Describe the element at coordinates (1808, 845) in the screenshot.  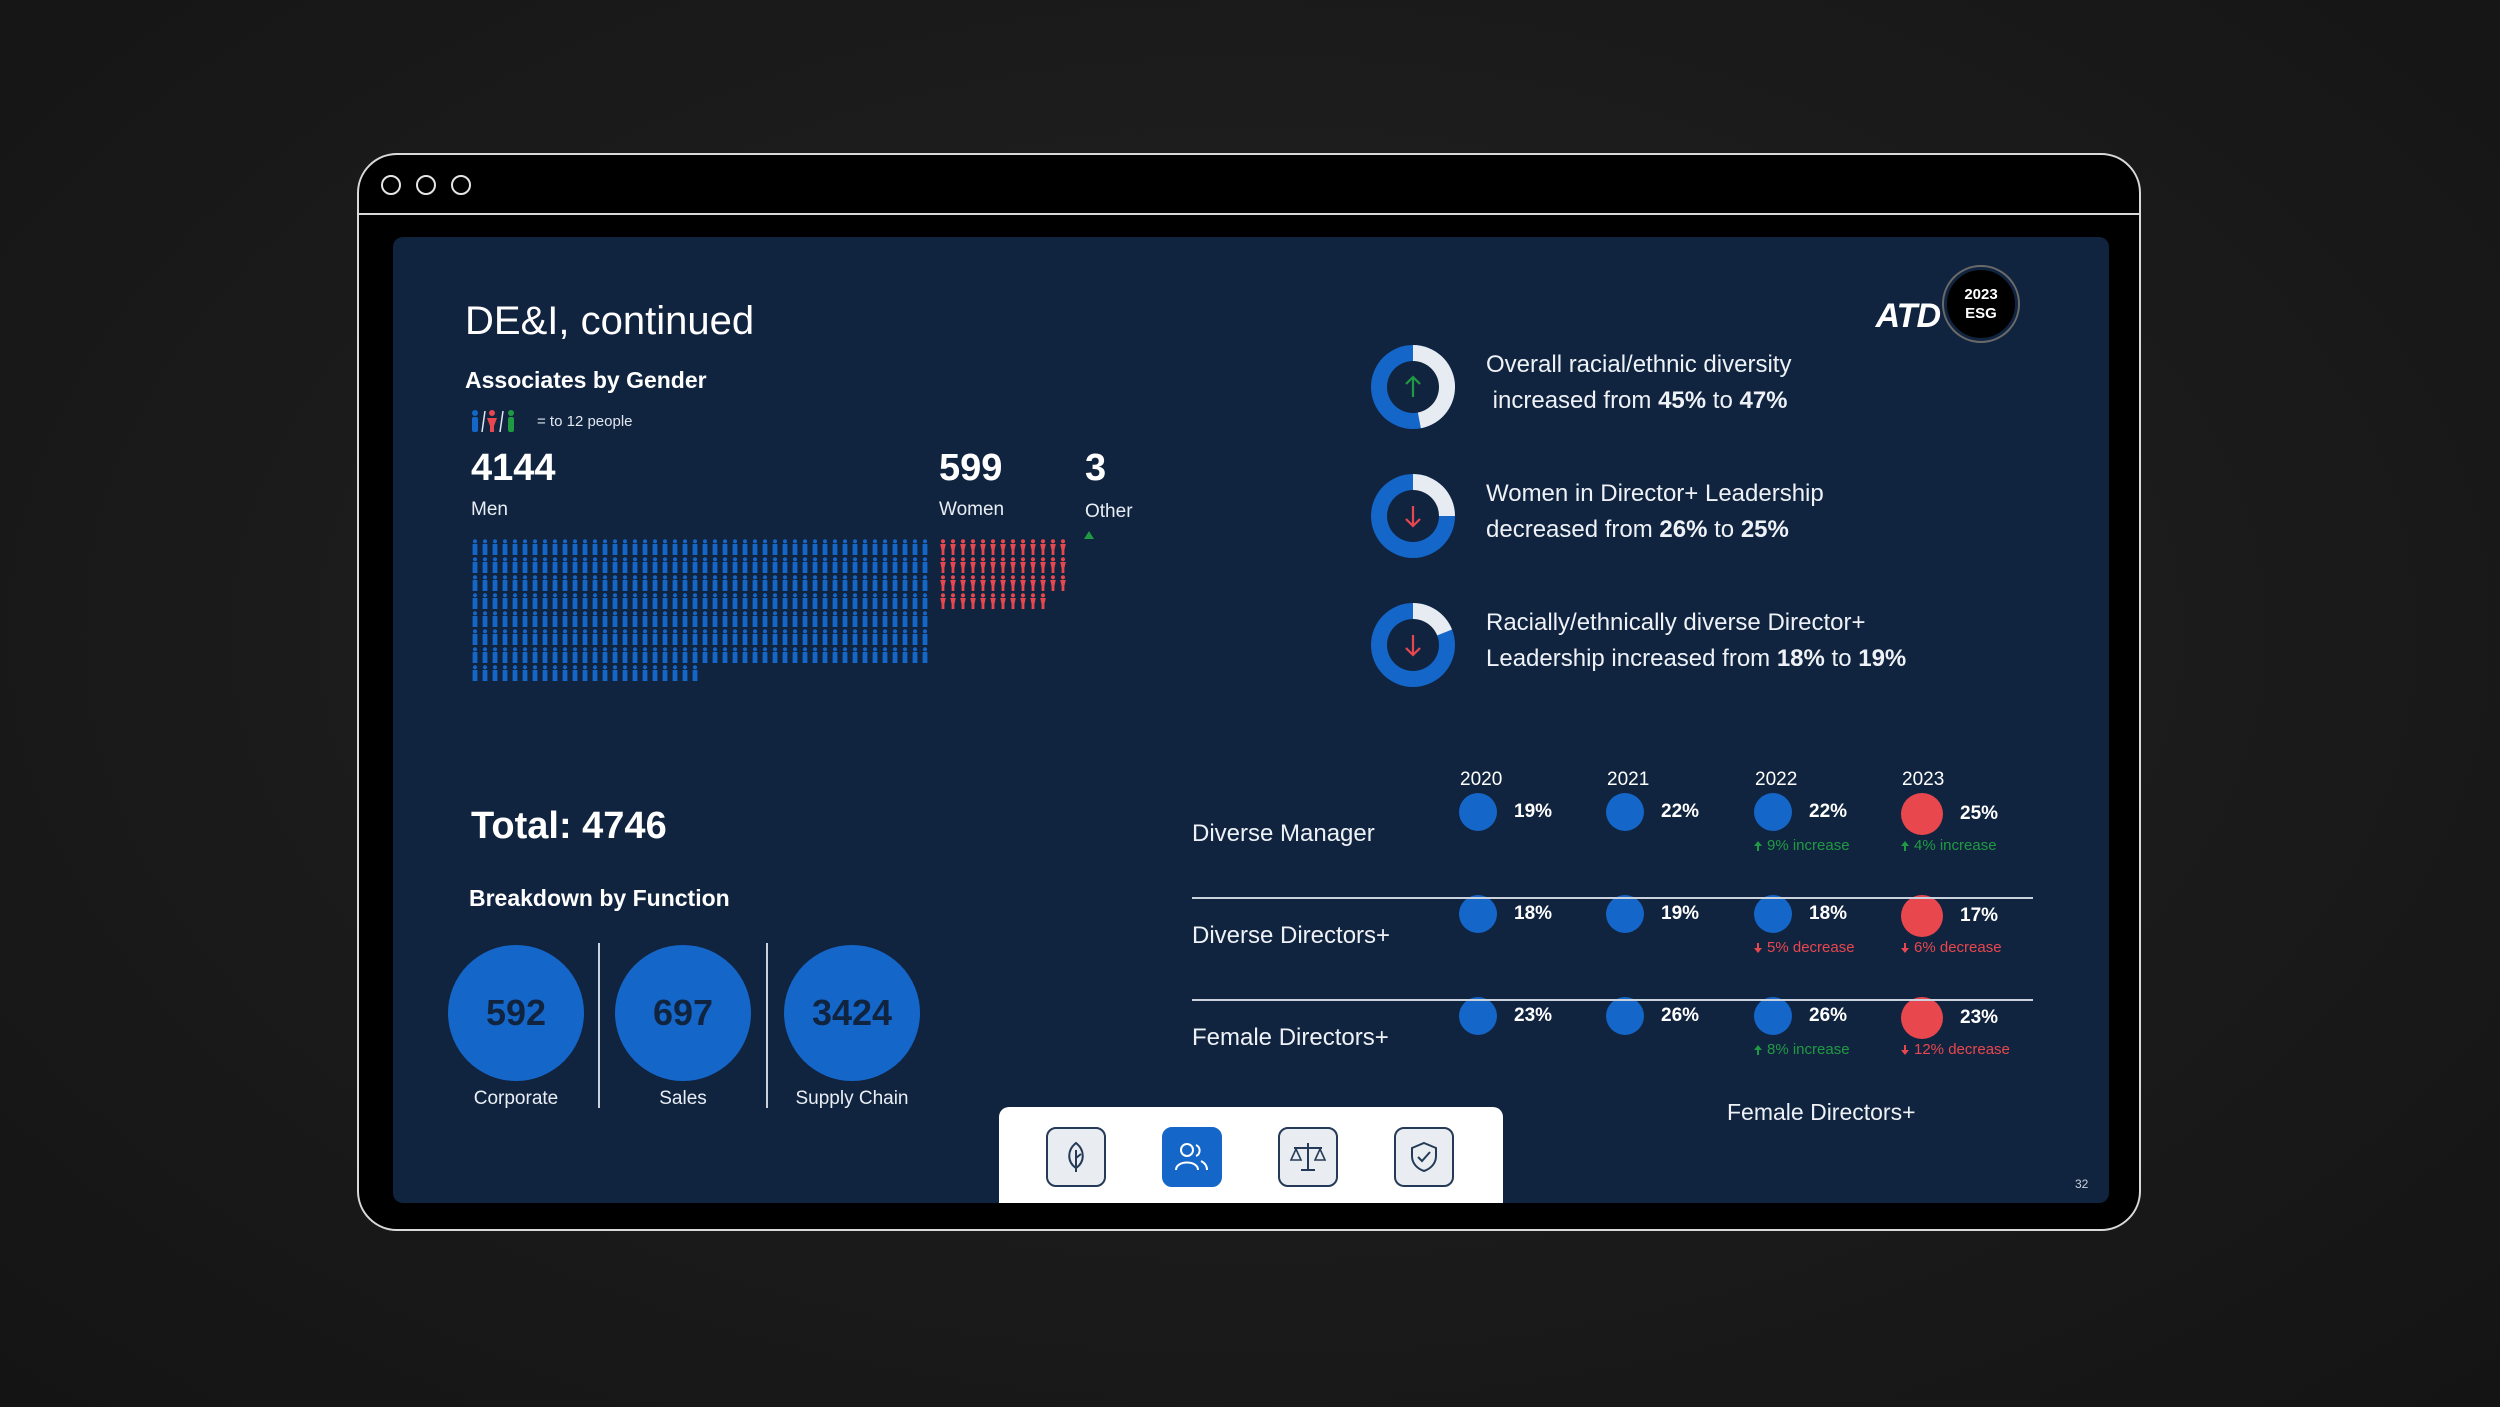
I see `change-note-text: 9% increase` at that location.